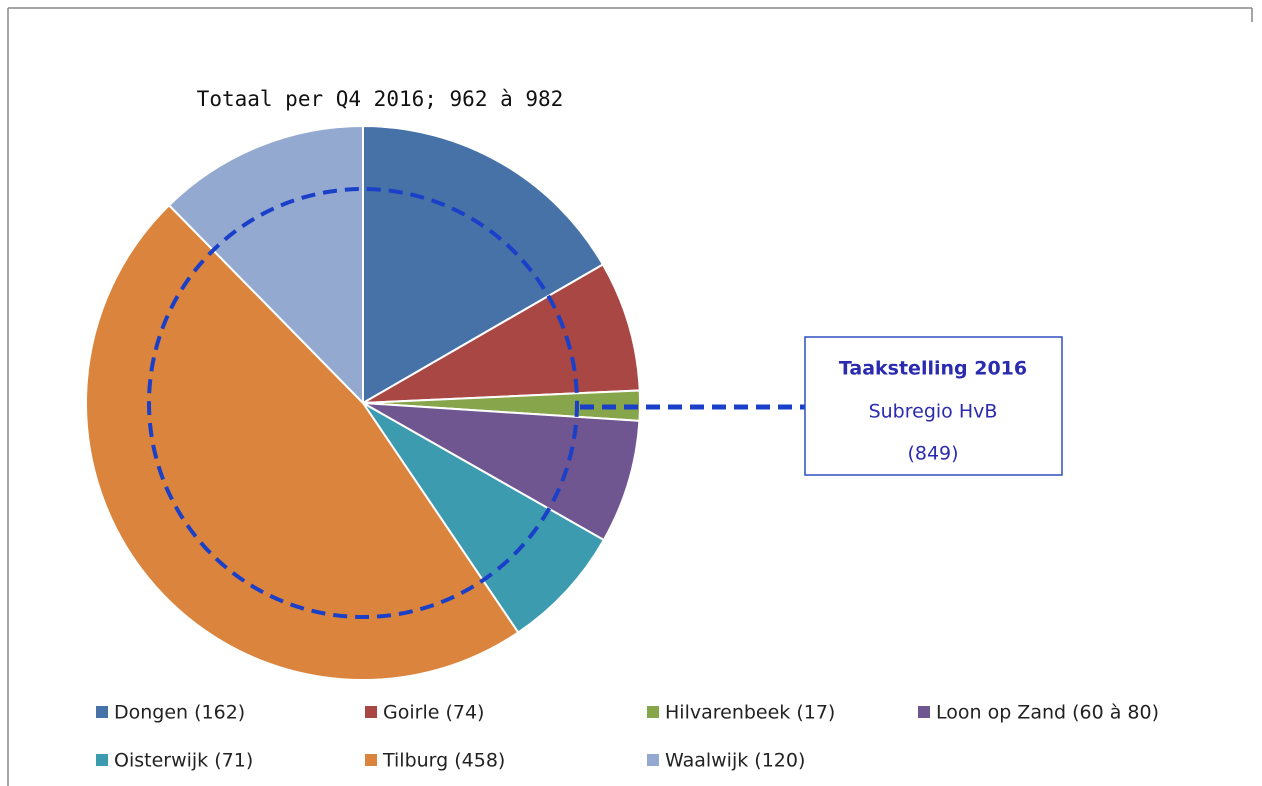  Describe the element at coordinates (933, 369) in the screenshot. I see `annotation-title: Taakstelling 2016` at that location.